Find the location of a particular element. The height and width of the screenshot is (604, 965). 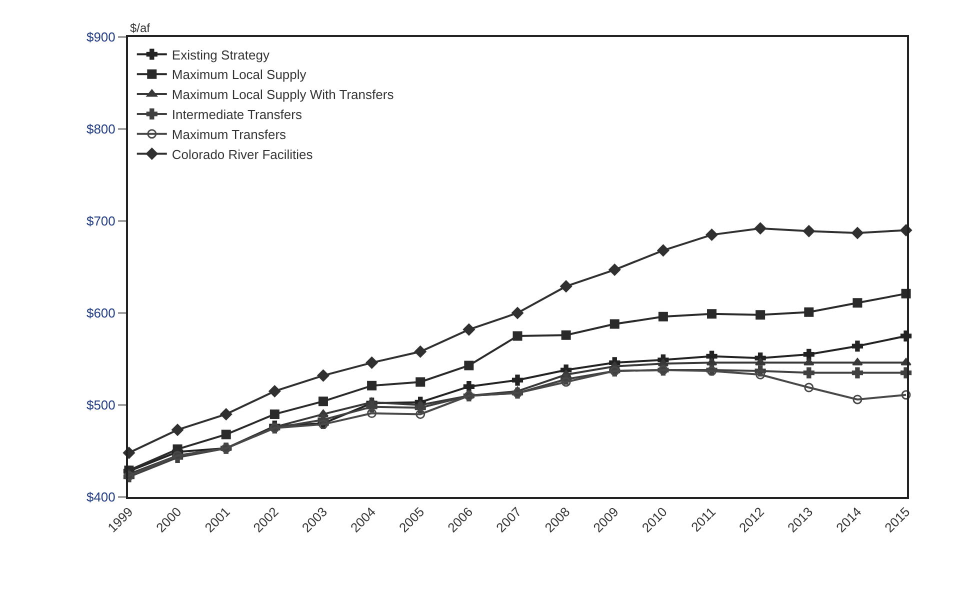

legend-label: Colorado River Facilities is located at coordinates (243, 154).